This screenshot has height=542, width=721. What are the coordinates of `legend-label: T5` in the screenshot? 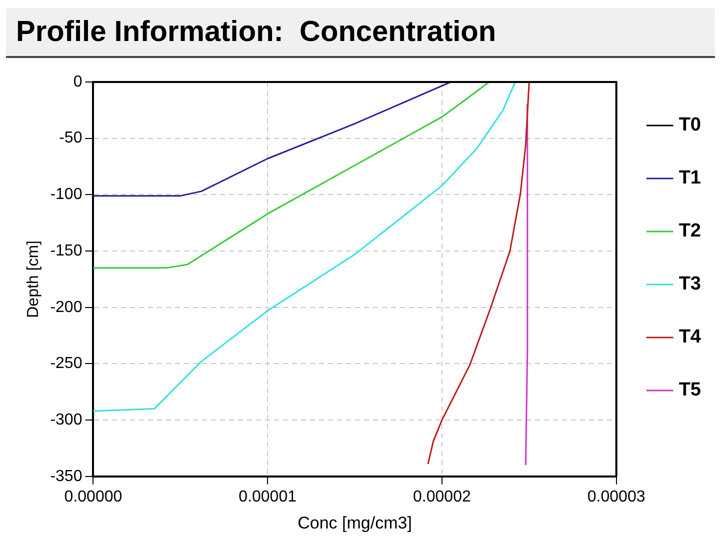 It's located at (690, 390).